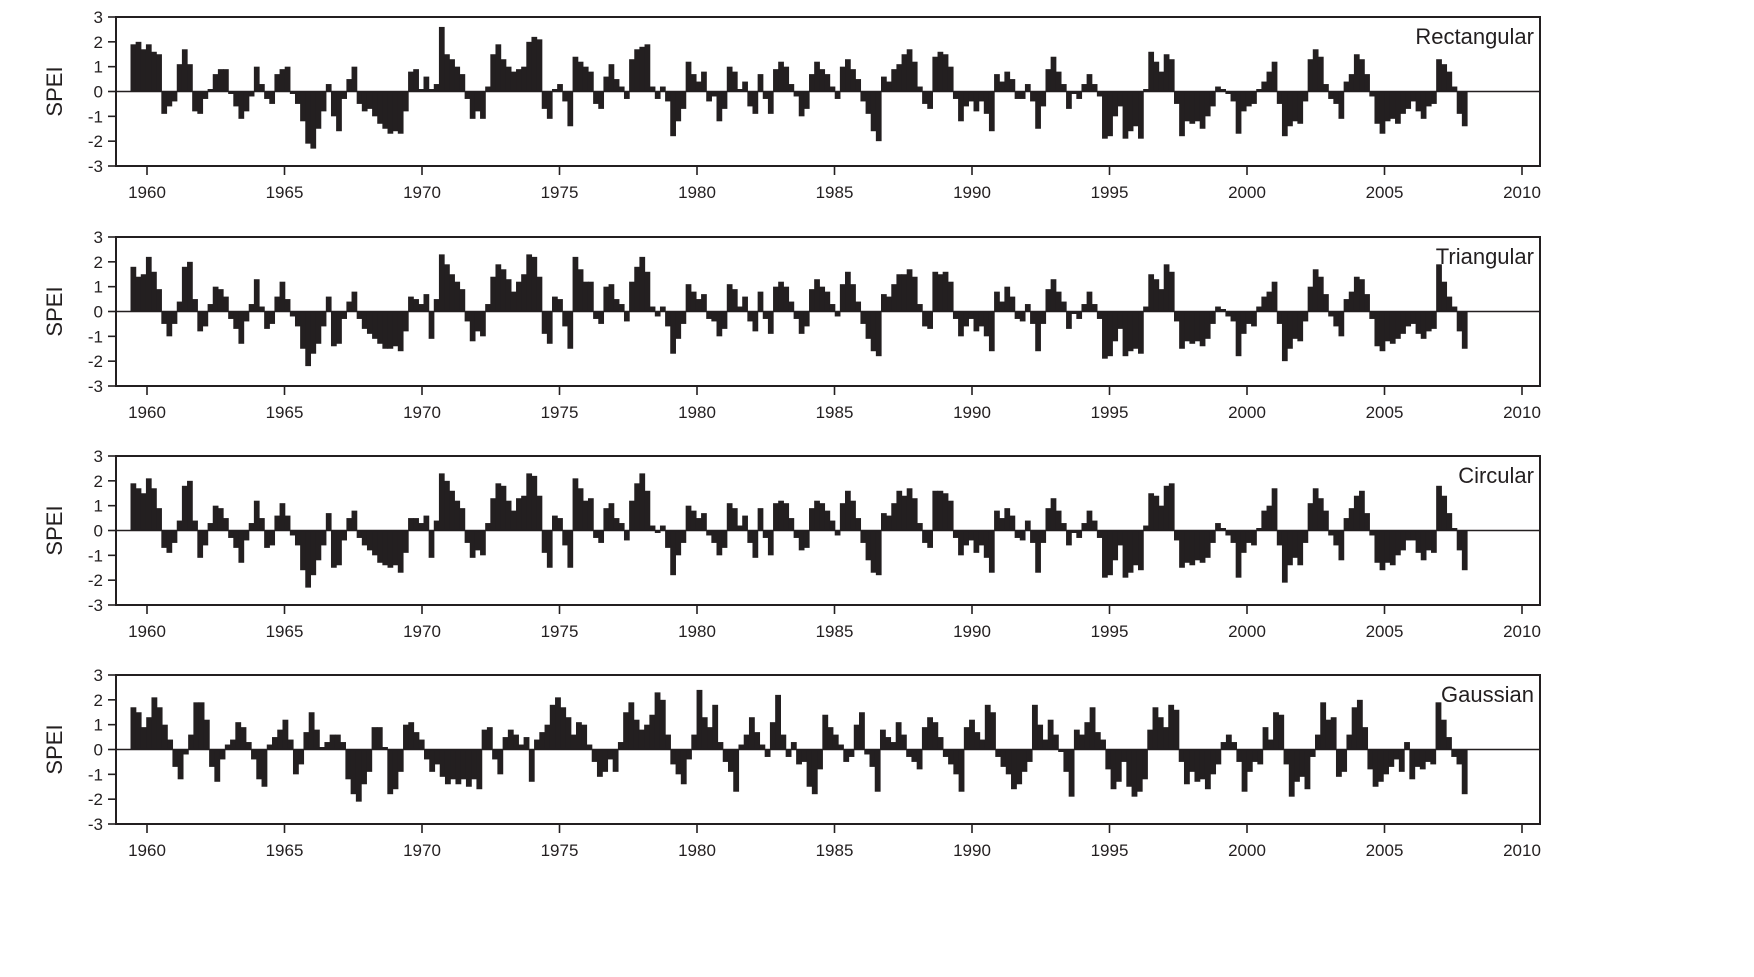 This screenshot has height=977, width=1754. What do you see at coordinates (54, 530) in the screenshot?
I see `y-axis-title: SPEI` at bounding box center [54, 530].